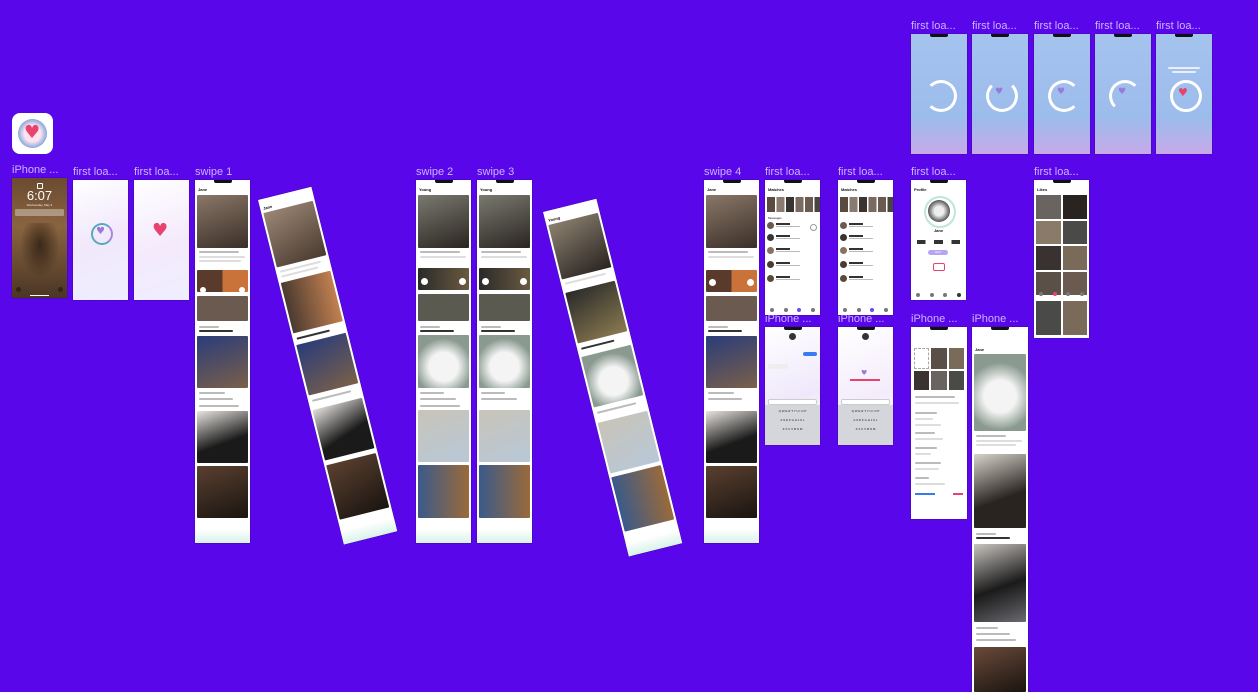  What do you see at coordinates (920, 189) in the screenshot?
I see `profile-title: Profile` at bounding box center [920, 189].